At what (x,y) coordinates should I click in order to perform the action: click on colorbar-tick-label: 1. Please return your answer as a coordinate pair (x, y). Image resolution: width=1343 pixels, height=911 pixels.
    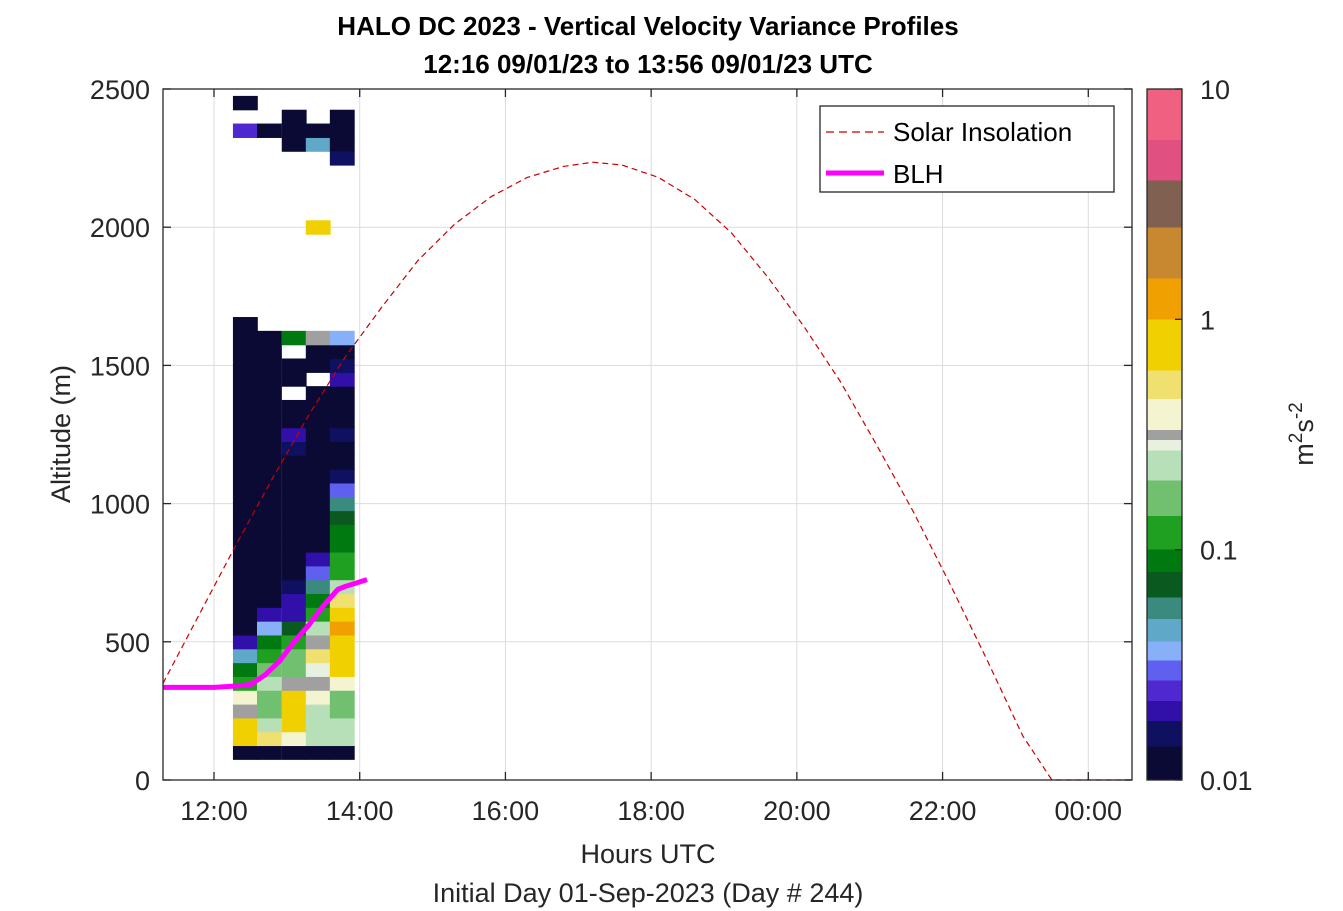
    Looking at the image, I should click on (1207, 320).